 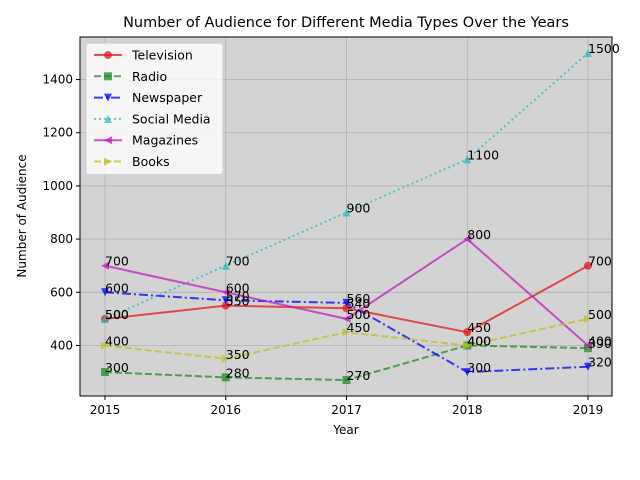 I want to click on series-books, so click(x=346, y=338).